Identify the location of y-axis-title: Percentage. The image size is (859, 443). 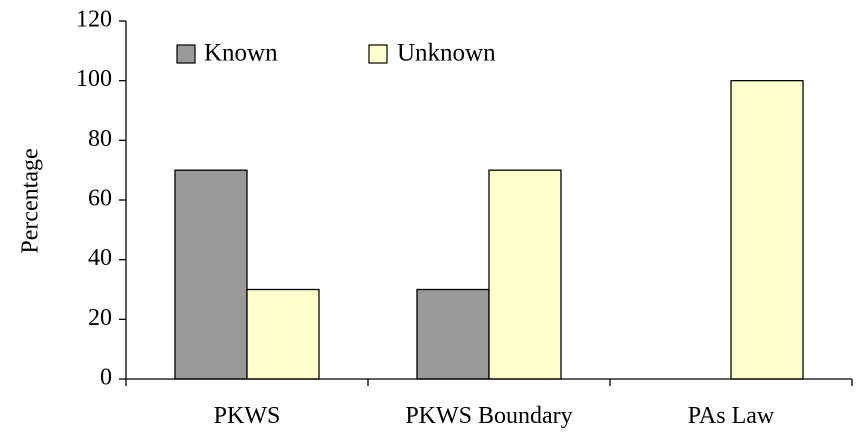
(31, 200).